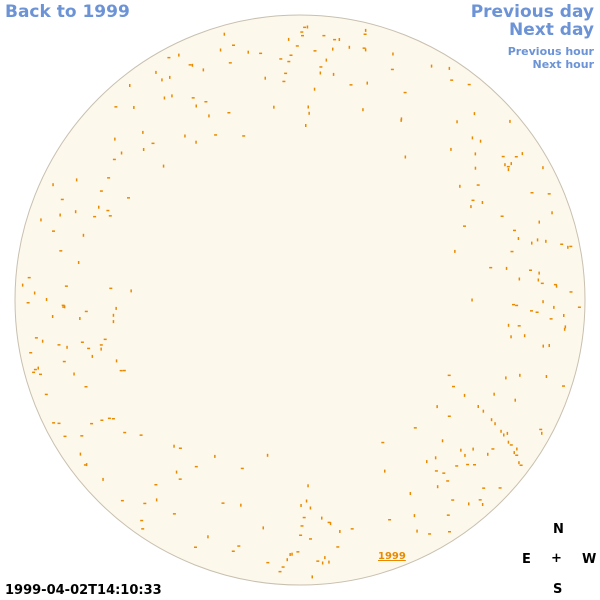  I want to click on timestamp: 1999-04-02T14:10:33, so click(83, 590).